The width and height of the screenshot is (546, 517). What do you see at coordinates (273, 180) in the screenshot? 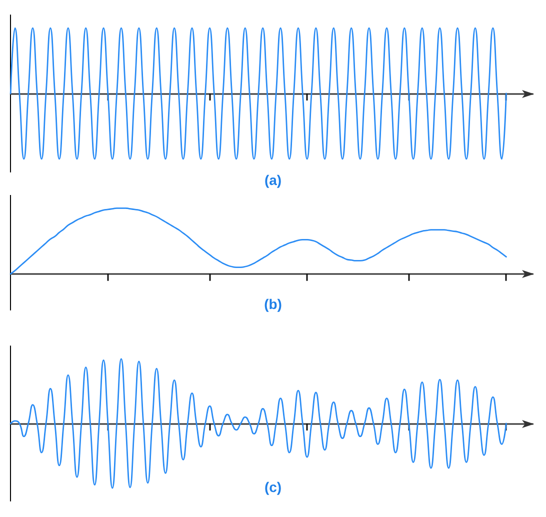
I see `text: (a)` at bounding box center [273, 180].